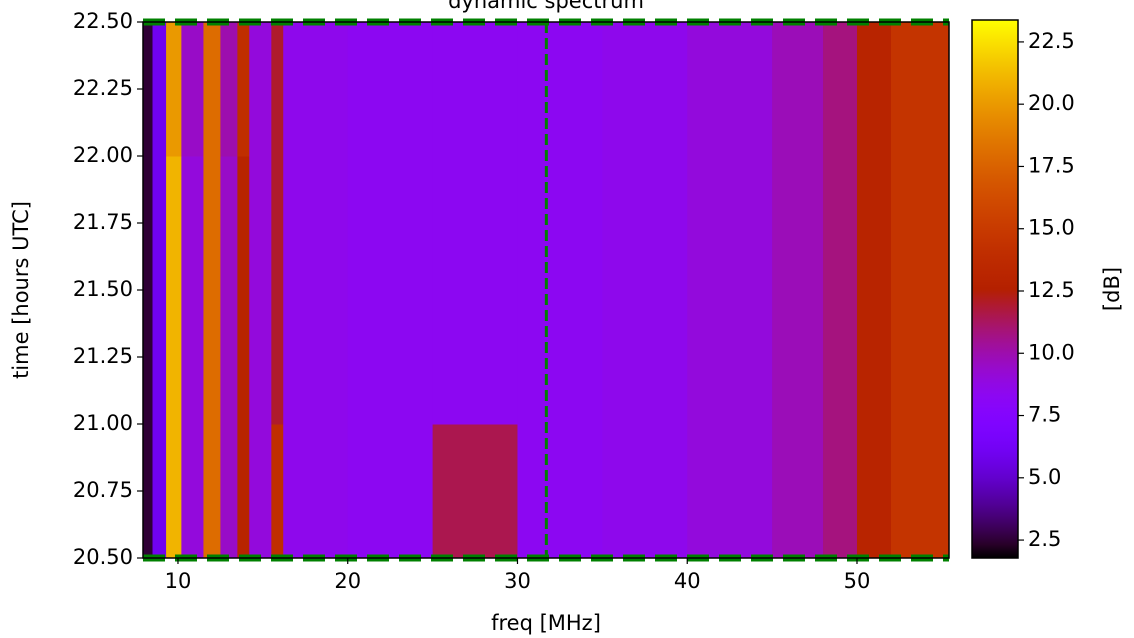  I want to click on x-tick-label: 30, so click(517, 581).